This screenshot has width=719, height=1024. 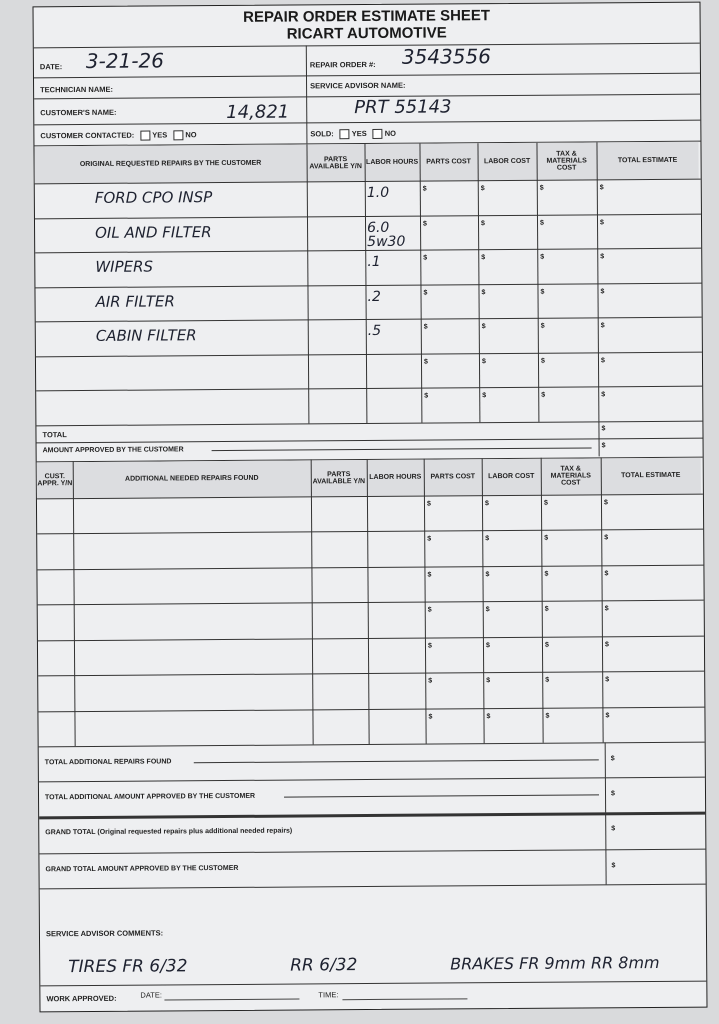 I want to click on comment-tires: TIRES FR 6/32, so click(x=128, y=967).